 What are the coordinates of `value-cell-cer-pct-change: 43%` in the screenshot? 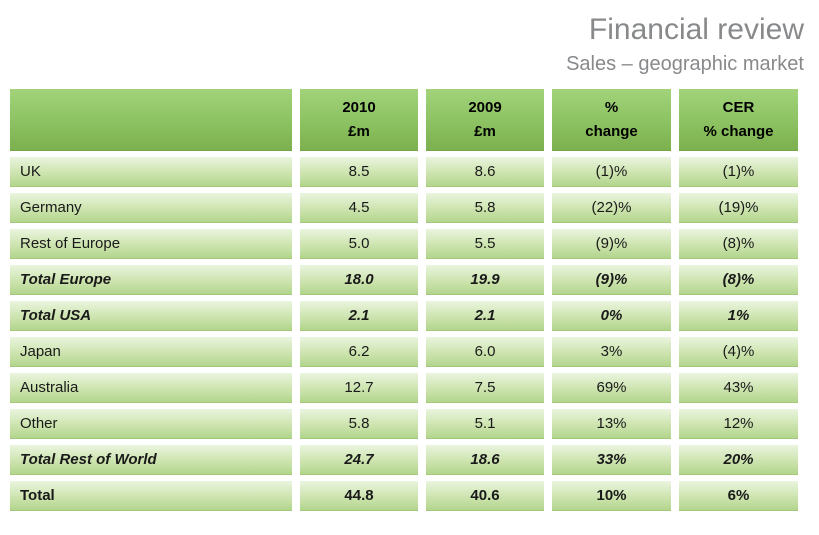 It's located at (738, 388).